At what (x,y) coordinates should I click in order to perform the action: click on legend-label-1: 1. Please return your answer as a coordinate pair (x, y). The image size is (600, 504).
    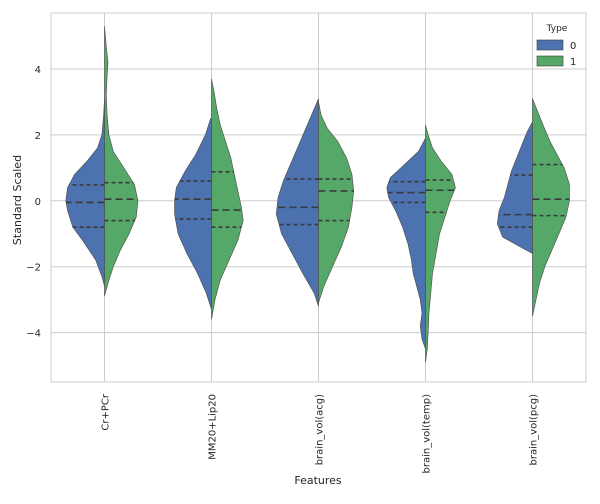
    Looking at the image, I should click on (573, 62).